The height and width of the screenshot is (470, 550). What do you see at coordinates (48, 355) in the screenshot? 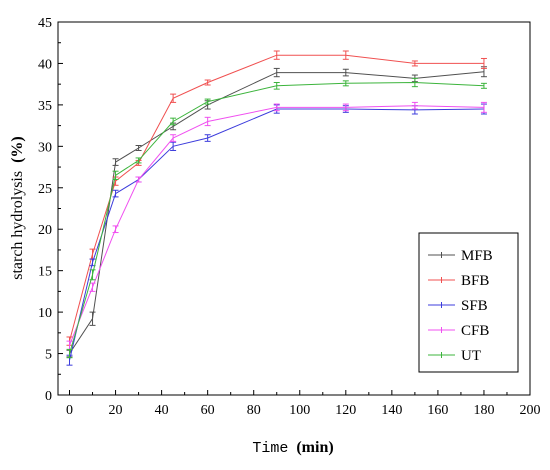
I see `y-tick-label: 5` at bounding box center [48, 355].